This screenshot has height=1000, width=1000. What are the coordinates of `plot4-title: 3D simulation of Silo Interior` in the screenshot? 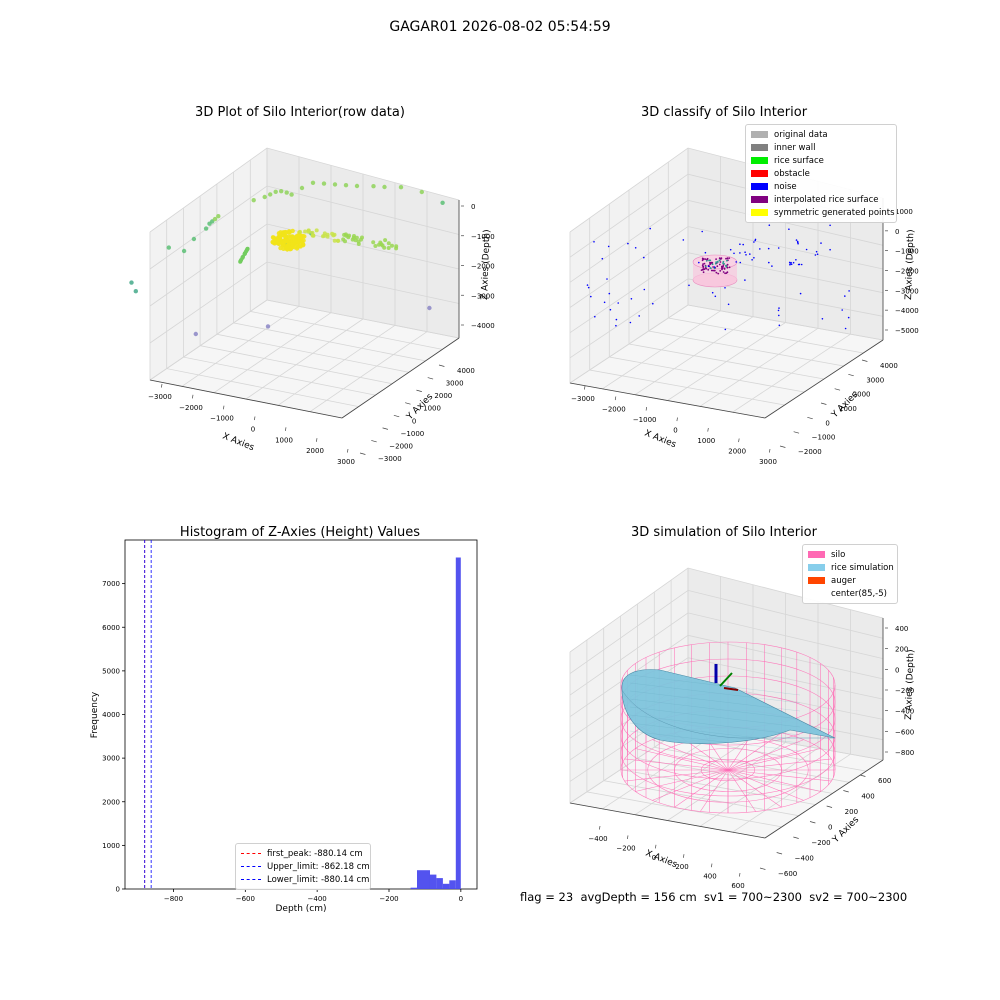 It's located at (724, 532).